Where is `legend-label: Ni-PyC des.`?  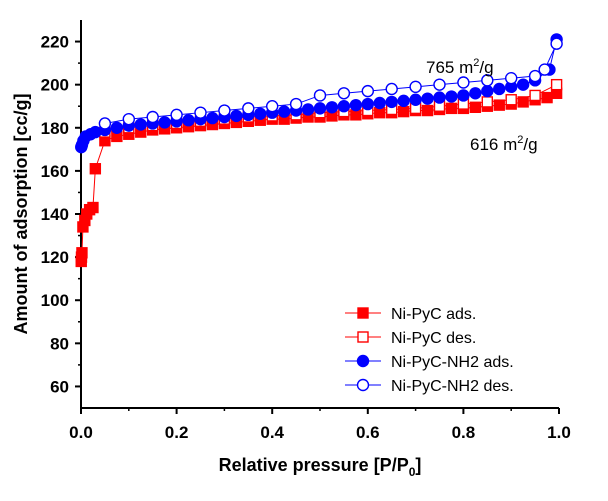 legend-label: Ni-PyC des. is located at coordinates (433, 338).